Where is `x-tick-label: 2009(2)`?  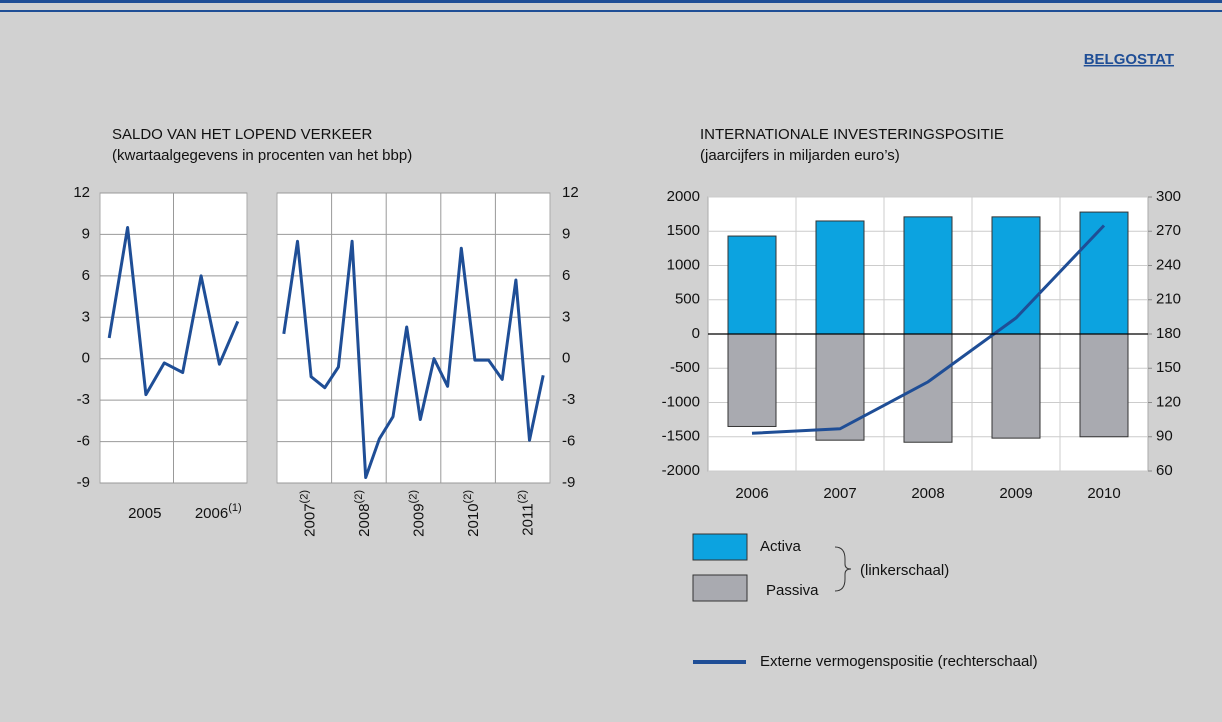
x-tick-label: 2009(2) is located at coordinates (417, 513).